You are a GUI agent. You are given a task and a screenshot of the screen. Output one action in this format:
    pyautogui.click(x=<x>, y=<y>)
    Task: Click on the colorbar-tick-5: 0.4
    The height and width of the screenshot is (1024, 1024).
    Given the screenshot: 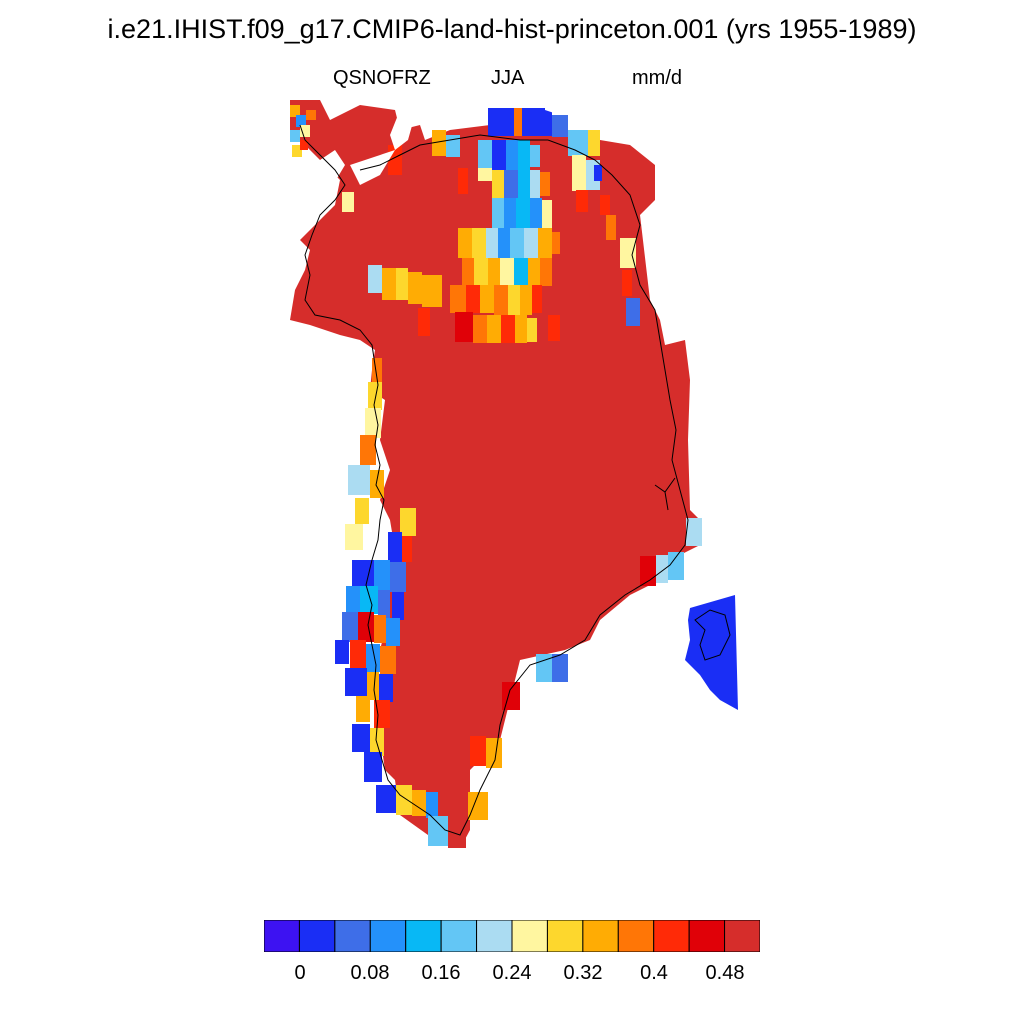 What is the action you would take?
    pyautogui.click(x=654, y=973)
    